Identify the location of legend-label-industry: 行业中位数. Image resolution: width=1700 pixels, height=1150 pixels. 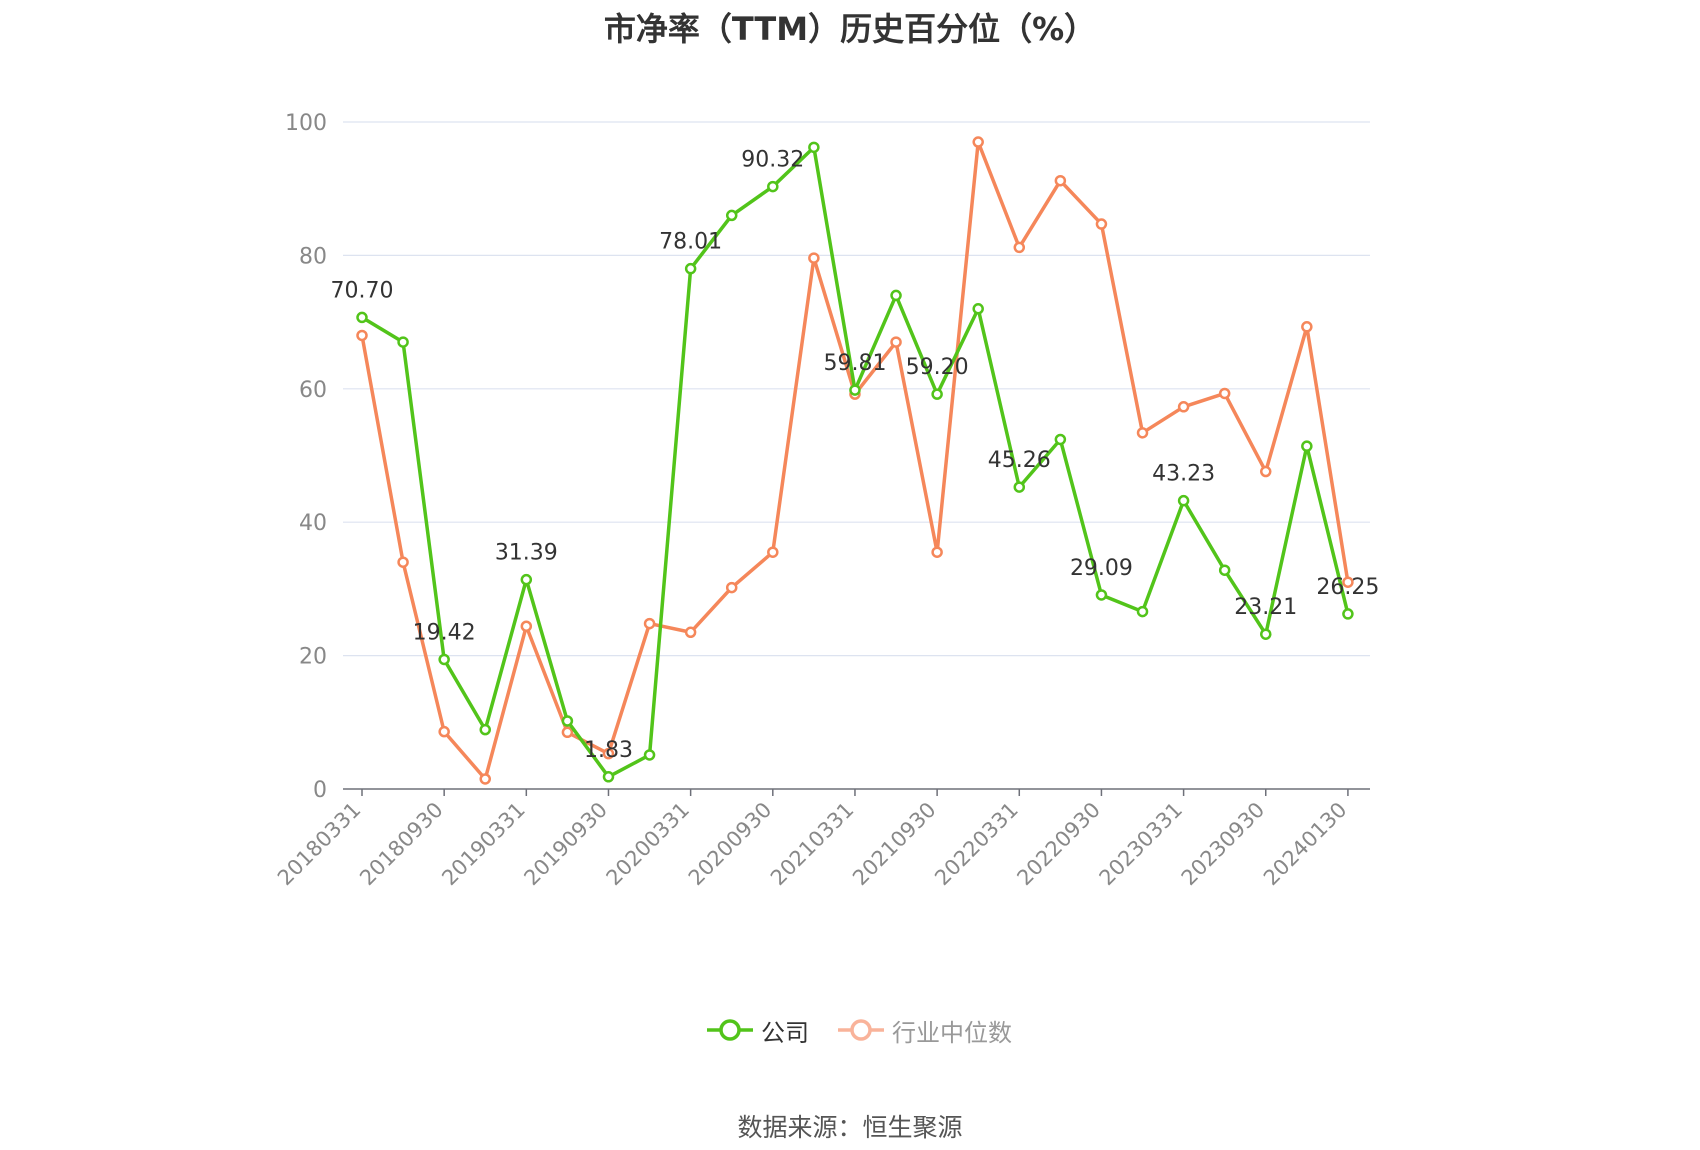
(952, 1032).